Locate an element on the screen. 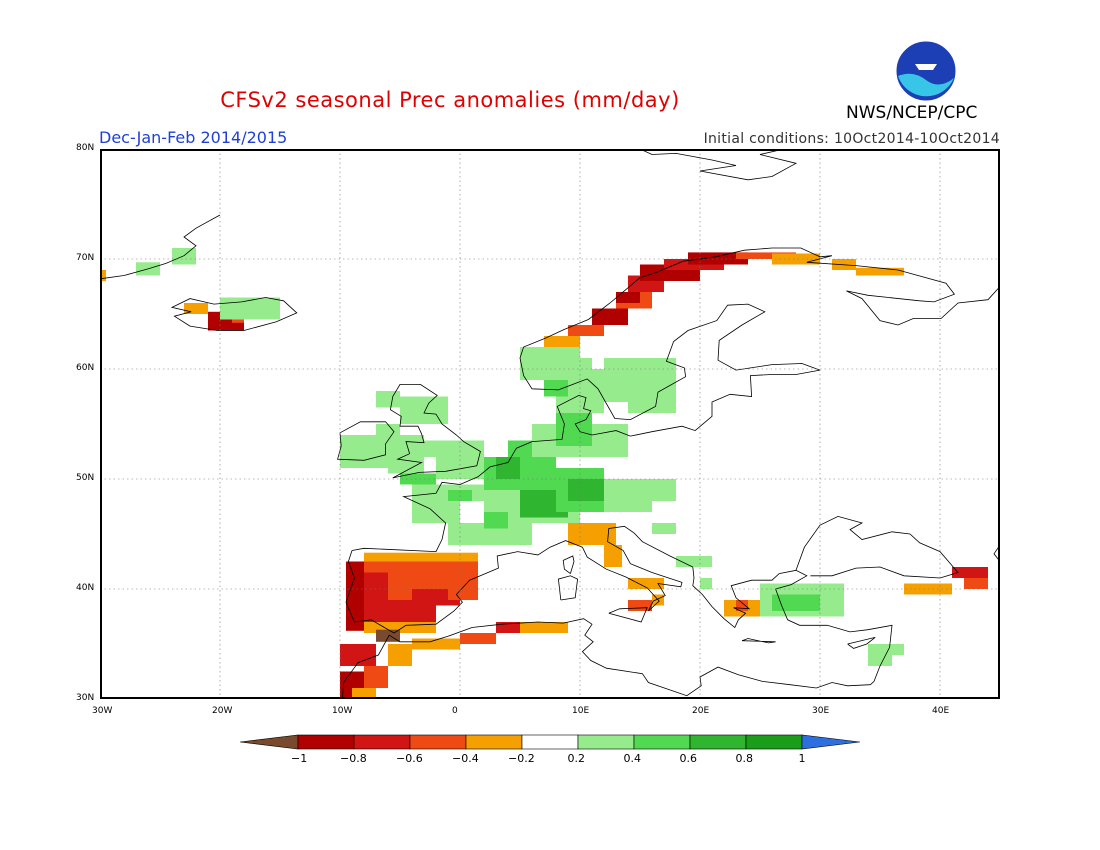 The height and width of the screenshot is (850, 1100). legend-tick-label: −0.4 is located at coordinates (465, 758).